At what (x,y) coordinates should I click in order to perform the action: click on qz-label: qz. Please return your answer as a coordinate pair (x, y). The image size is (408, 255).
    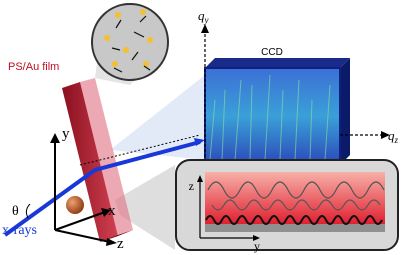
    Looking at the image, I should click on (393, 136).